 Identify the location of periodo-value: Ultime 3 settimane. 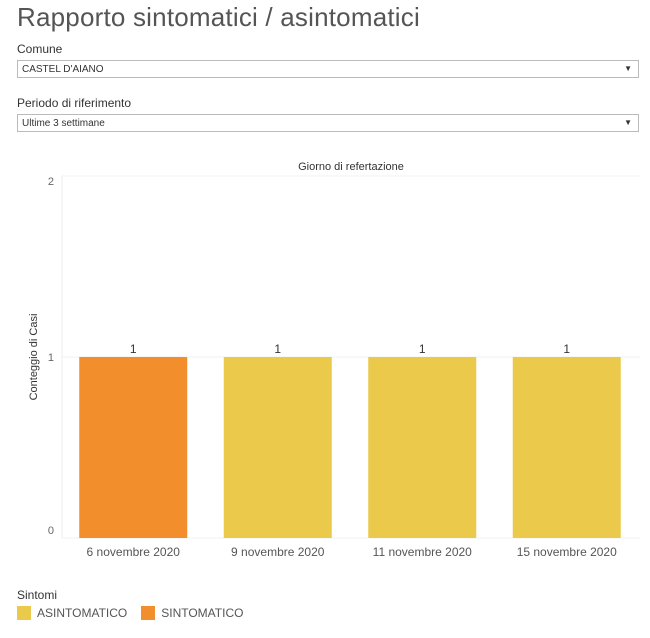
(63, 123).